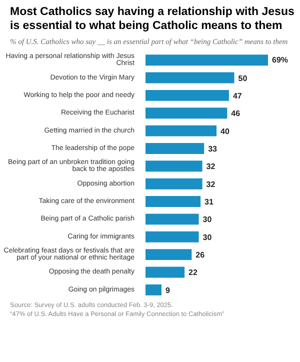 The image size is (300, 362). I want to click on chart-title: Most Catholics say having a relationship with Jesus is essential to what being Catholic means to them, so click(153, 20).